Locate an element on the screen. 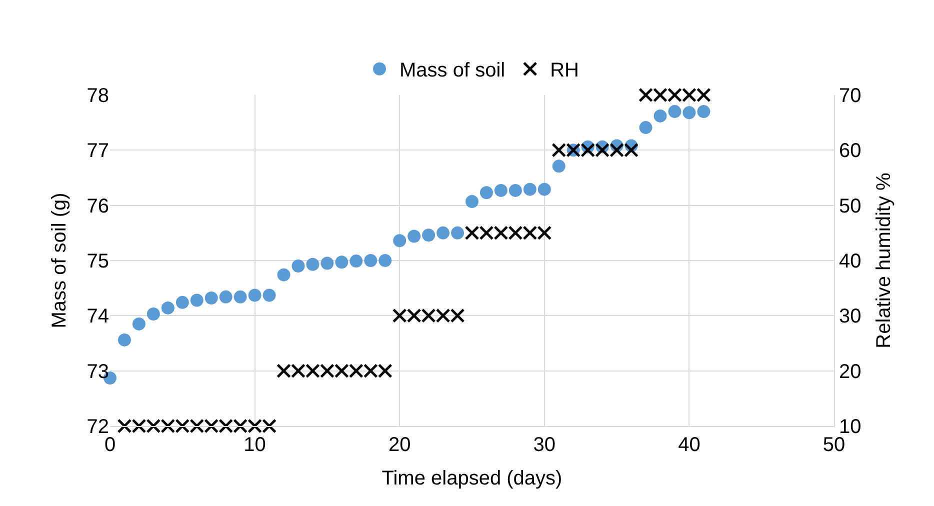 This screenshot has width=934, height=506. y-axis-title: Mass of soil (g) is located at coordinates (59, 260).